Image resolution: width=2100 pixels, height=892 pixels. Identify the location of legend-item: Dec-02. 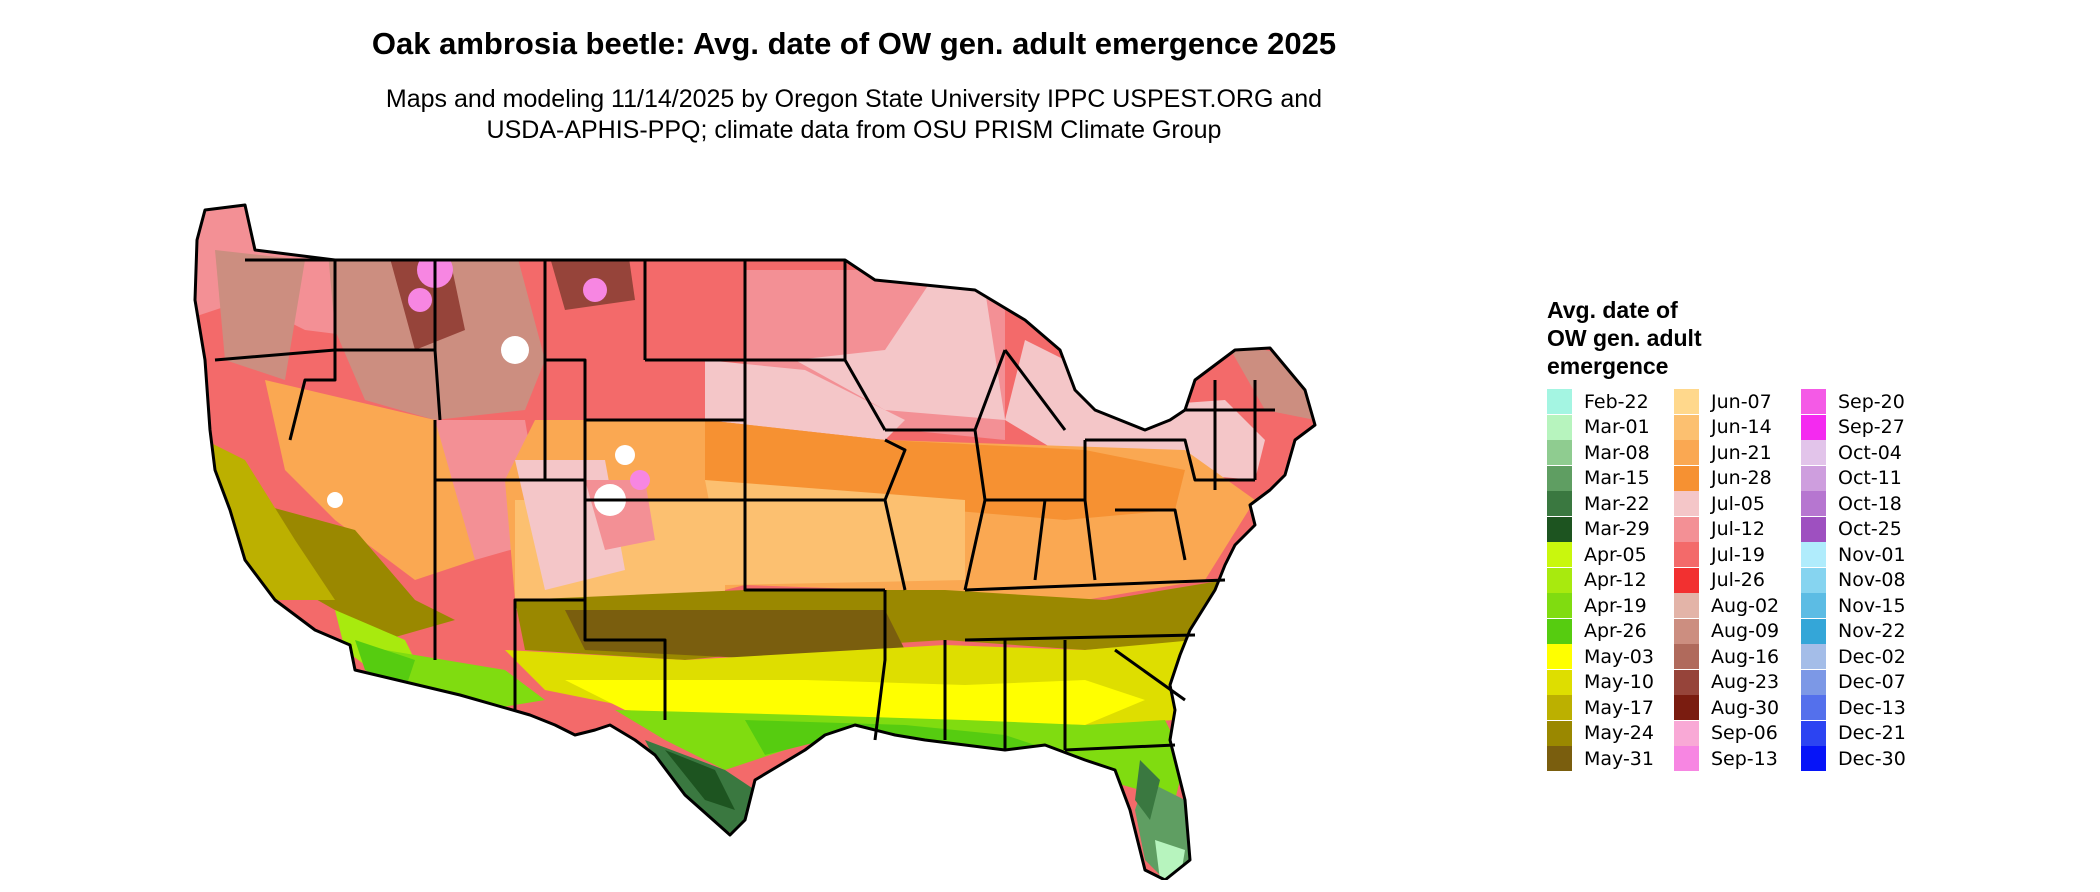
(1853, 656).